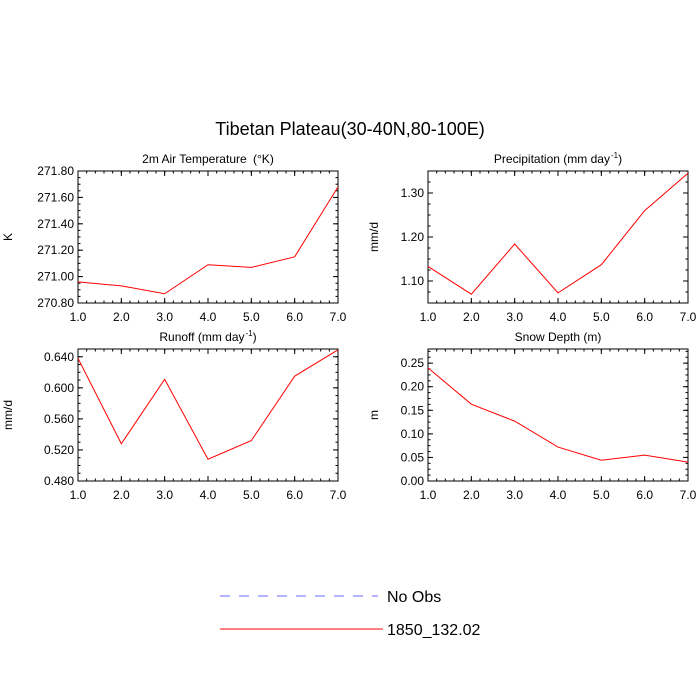  Describe the element at coordinates (413, 481) in the screenshot. I see `y-tick-label: 0.00` at that location.